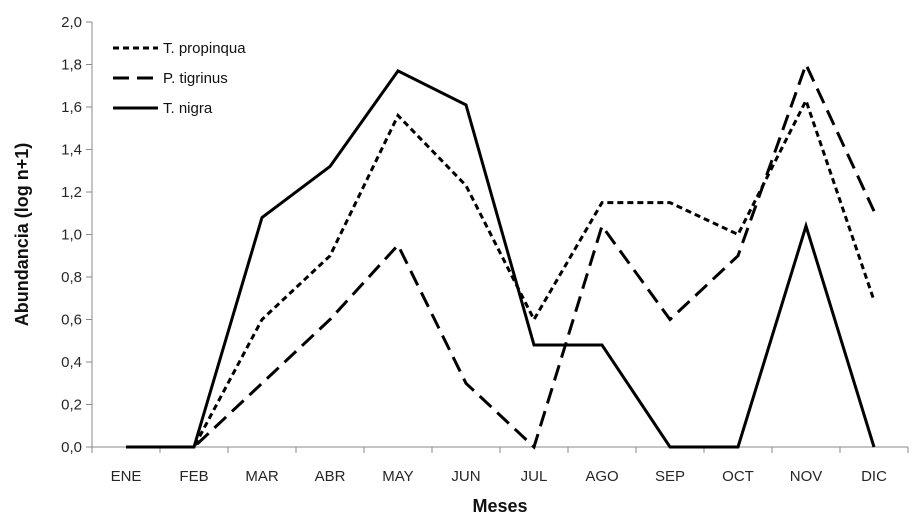  Describe the element at coordinates (465, 476) in the screenshot. I see `x-tick-label: JUN` at that location.